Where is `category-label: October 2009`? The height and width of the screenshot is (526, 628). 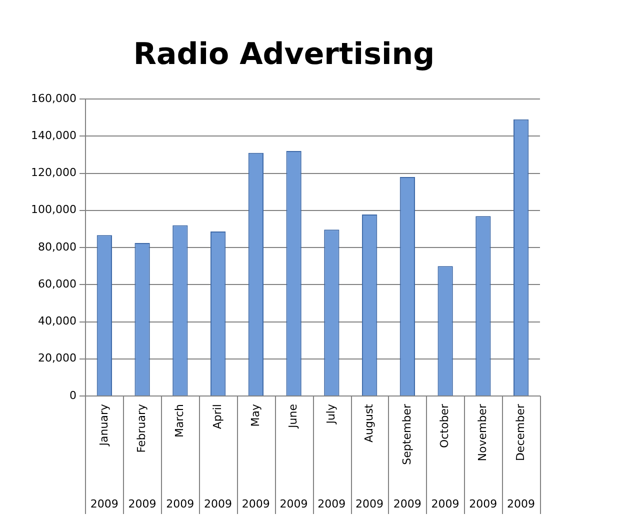 category-label: October 2009 is located at coordinates (445, 457).